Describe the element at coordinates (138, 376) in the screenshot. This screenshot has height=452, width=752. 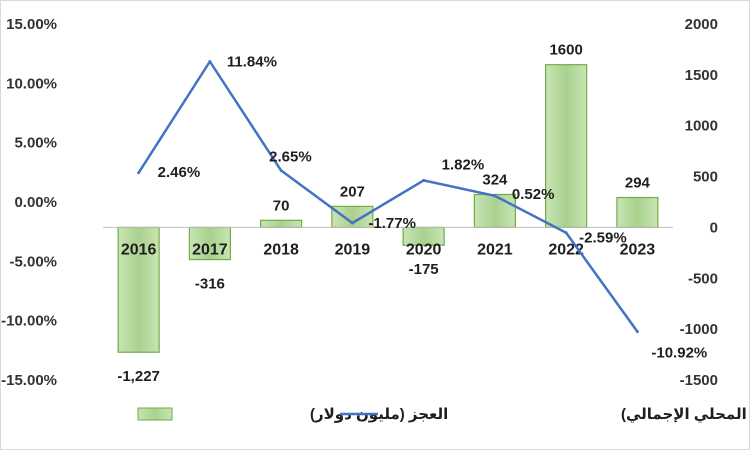
I see `bar-data-label: -1,227` at that location.